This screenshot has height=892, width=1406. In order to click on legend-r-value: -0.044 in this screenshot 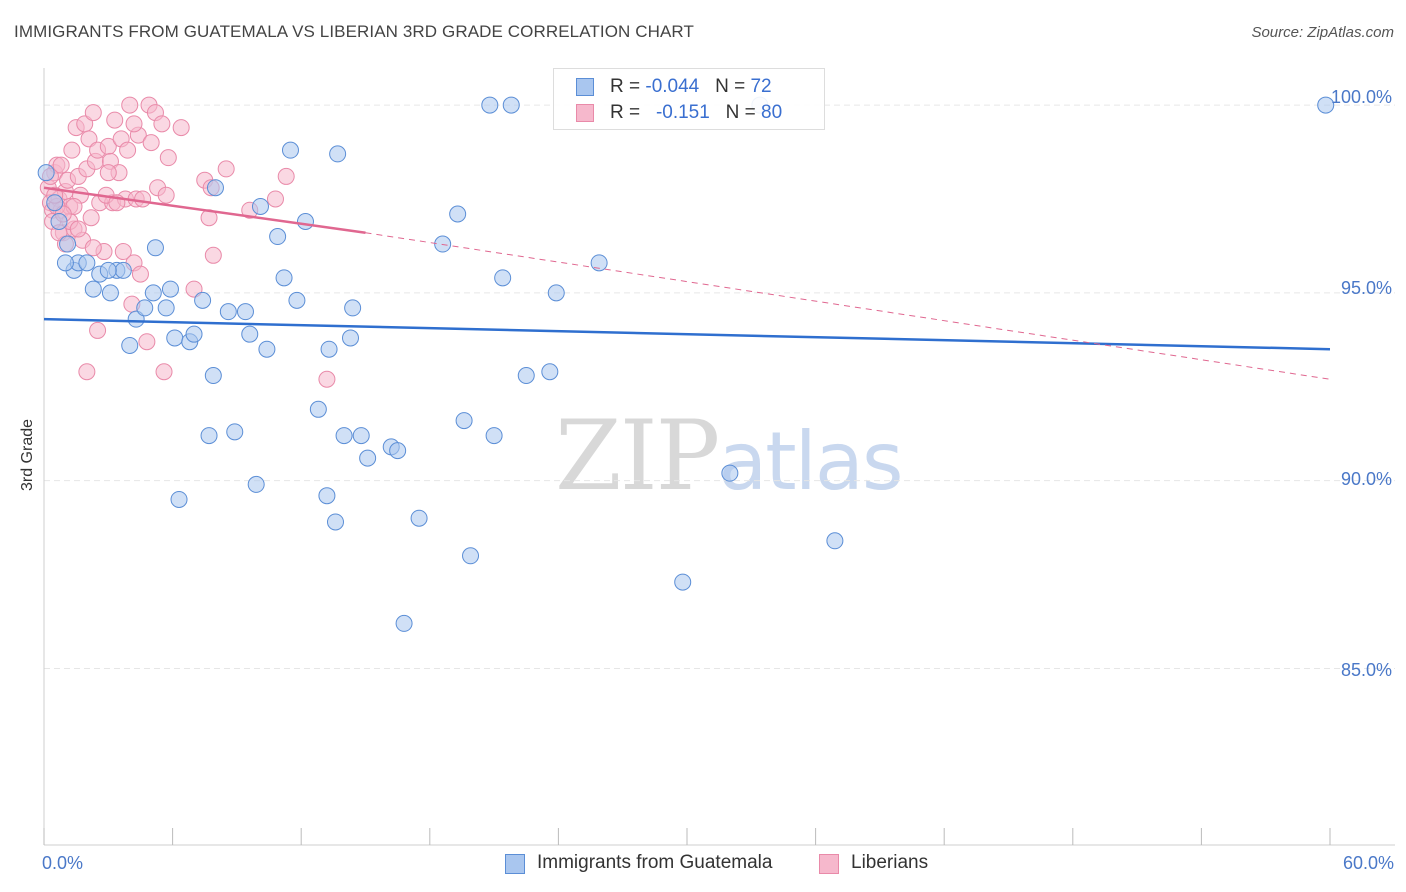, I will do `click(672, 86)`.